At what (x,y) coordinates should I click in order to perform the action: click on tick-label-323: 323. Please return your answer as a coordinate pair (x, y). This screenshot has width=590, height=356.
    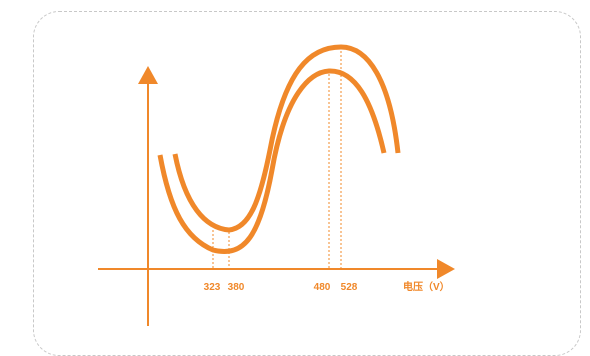
    Looking at the image, I should click on (212, 287).